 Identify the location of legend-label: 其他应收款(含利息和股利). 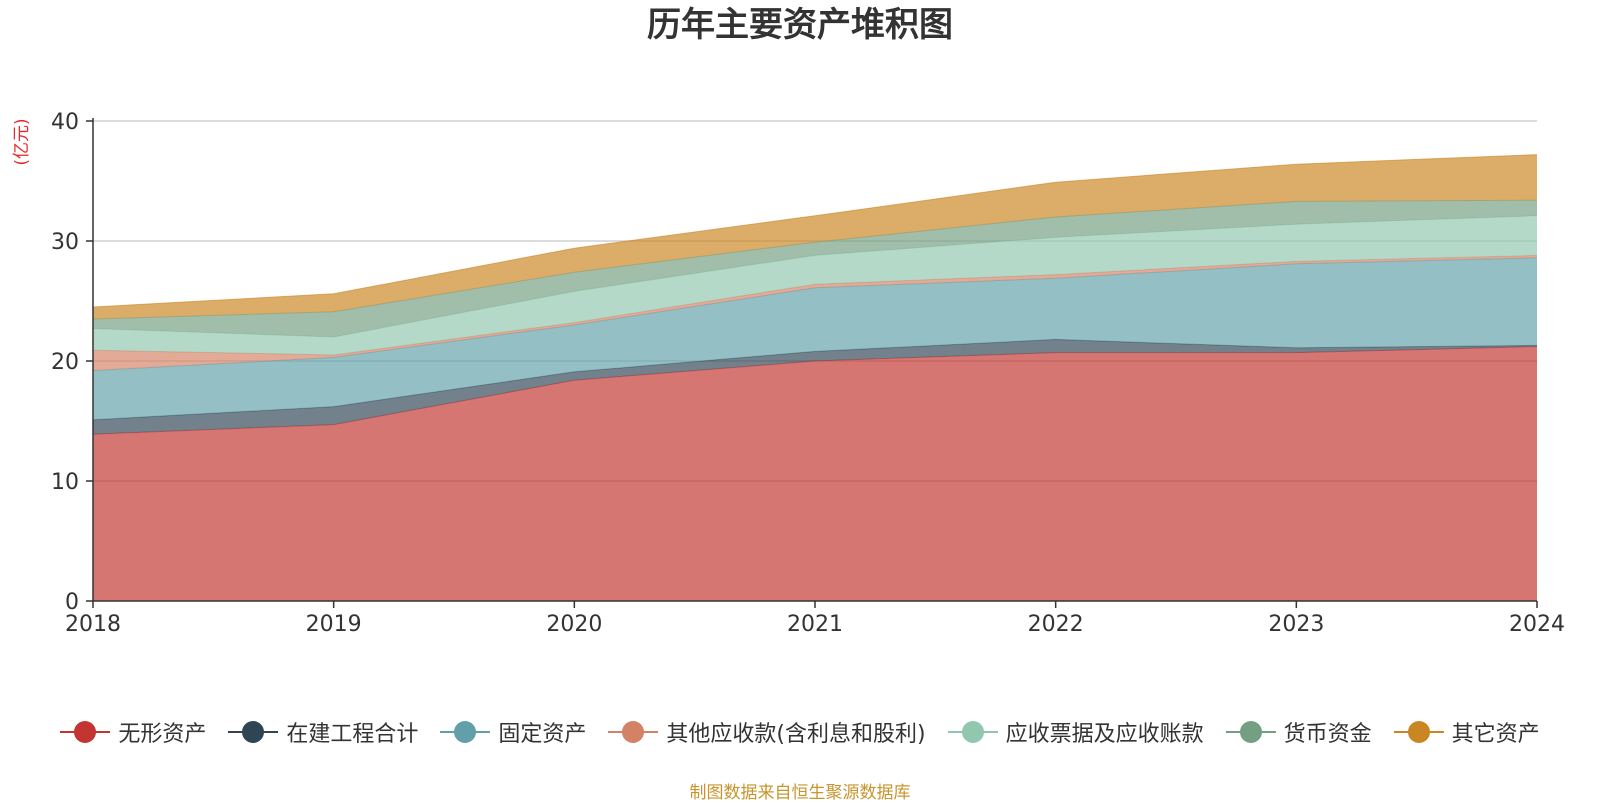
(796, 734).